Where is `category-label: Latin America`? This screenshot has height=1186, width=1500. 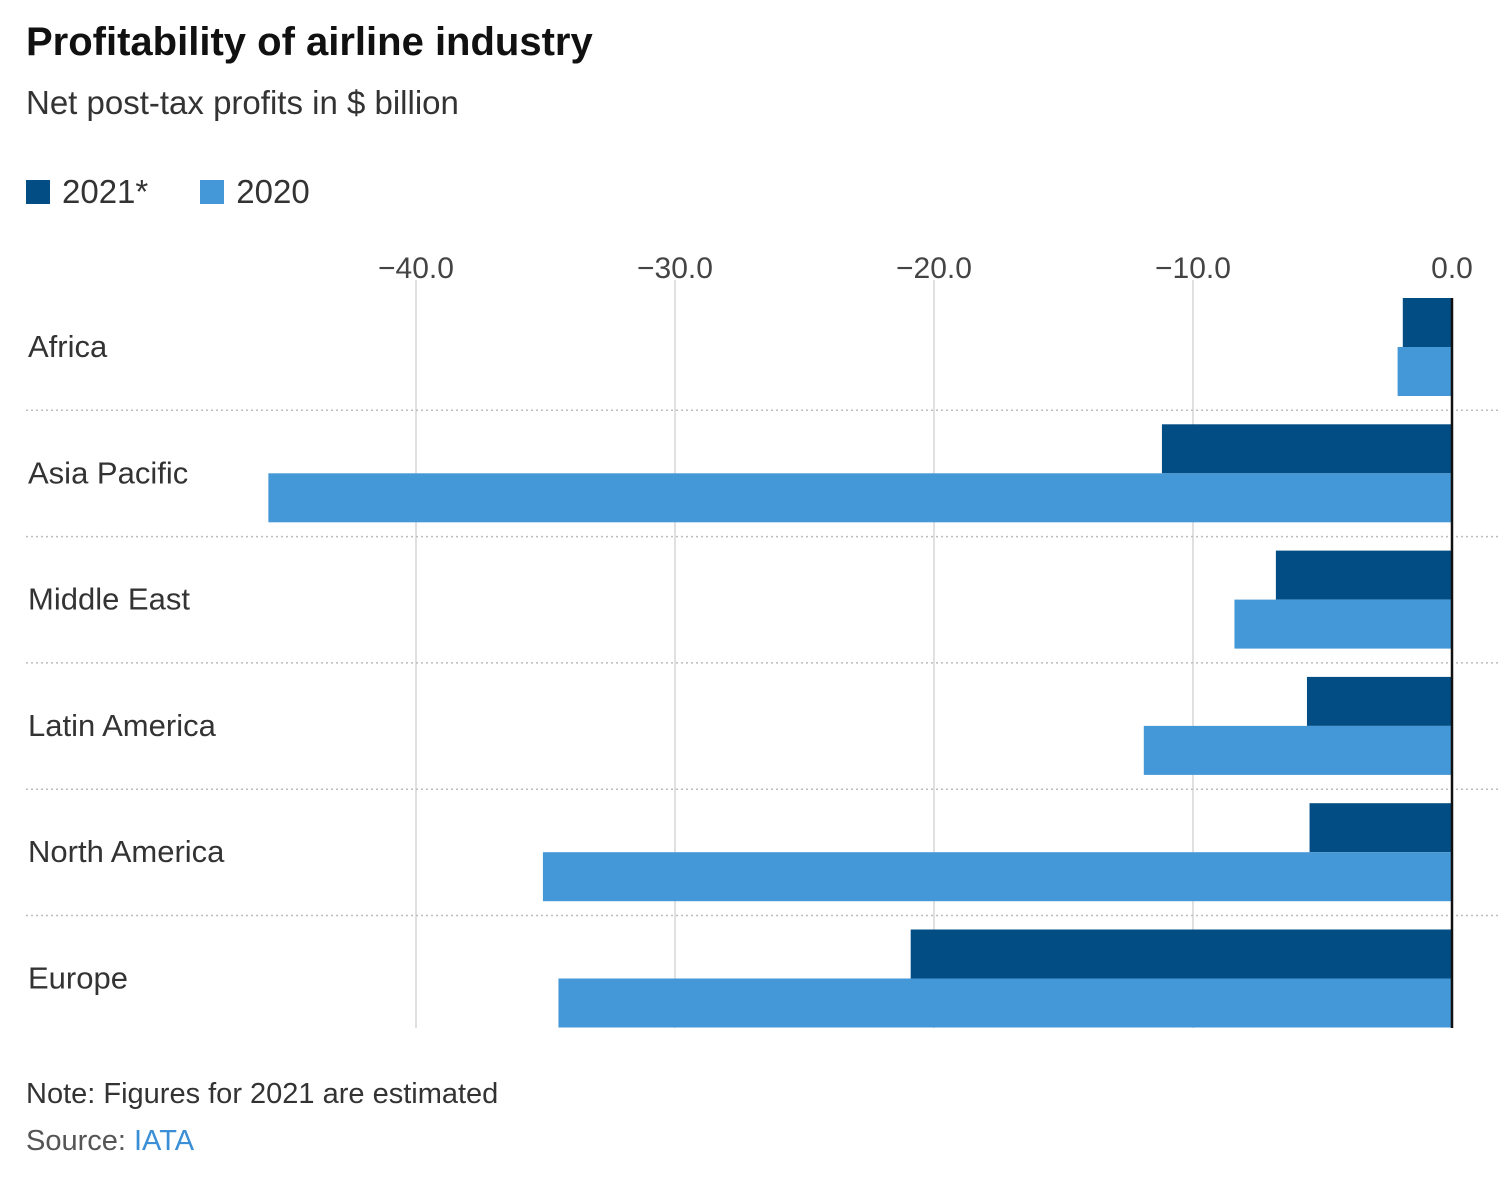 category-label: Latin America is located at coordinates (122, 725).